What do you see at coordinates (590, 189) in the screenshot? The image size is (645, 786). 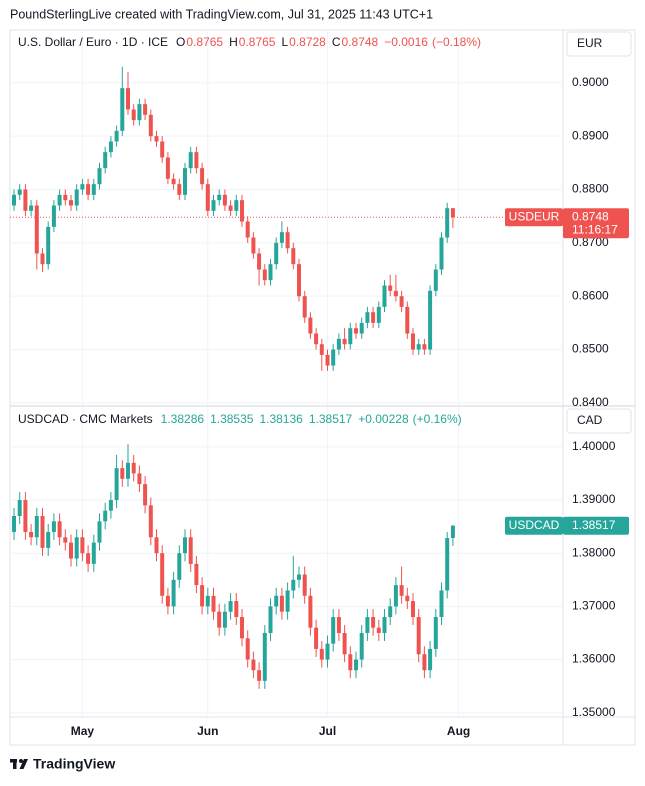 I see `y-tick-label: 0.8800` at bounding box center [590, 189].